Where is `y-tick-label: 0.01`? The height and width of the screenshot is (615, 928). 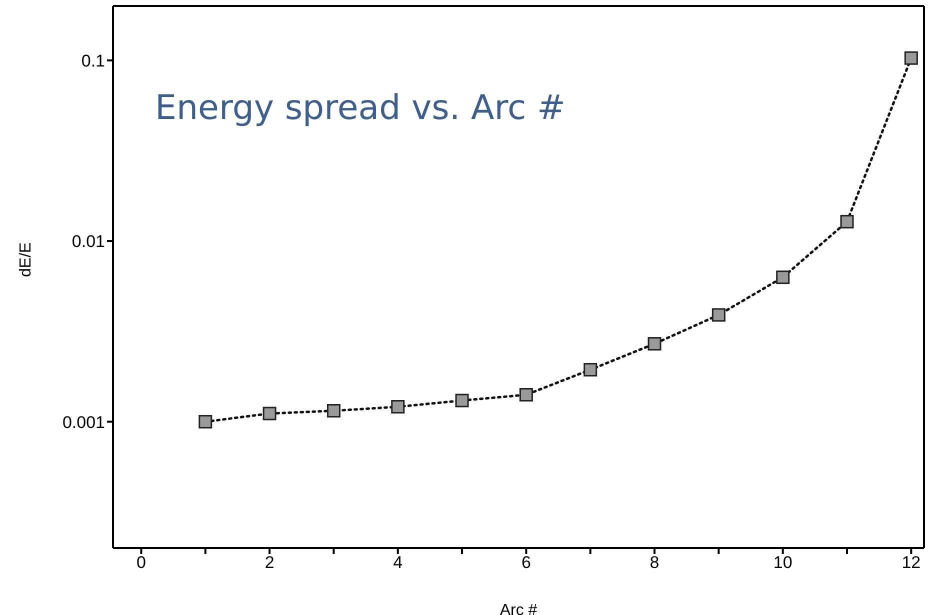 y-tick-label: 0.01 is located at coordinates (88, 242).